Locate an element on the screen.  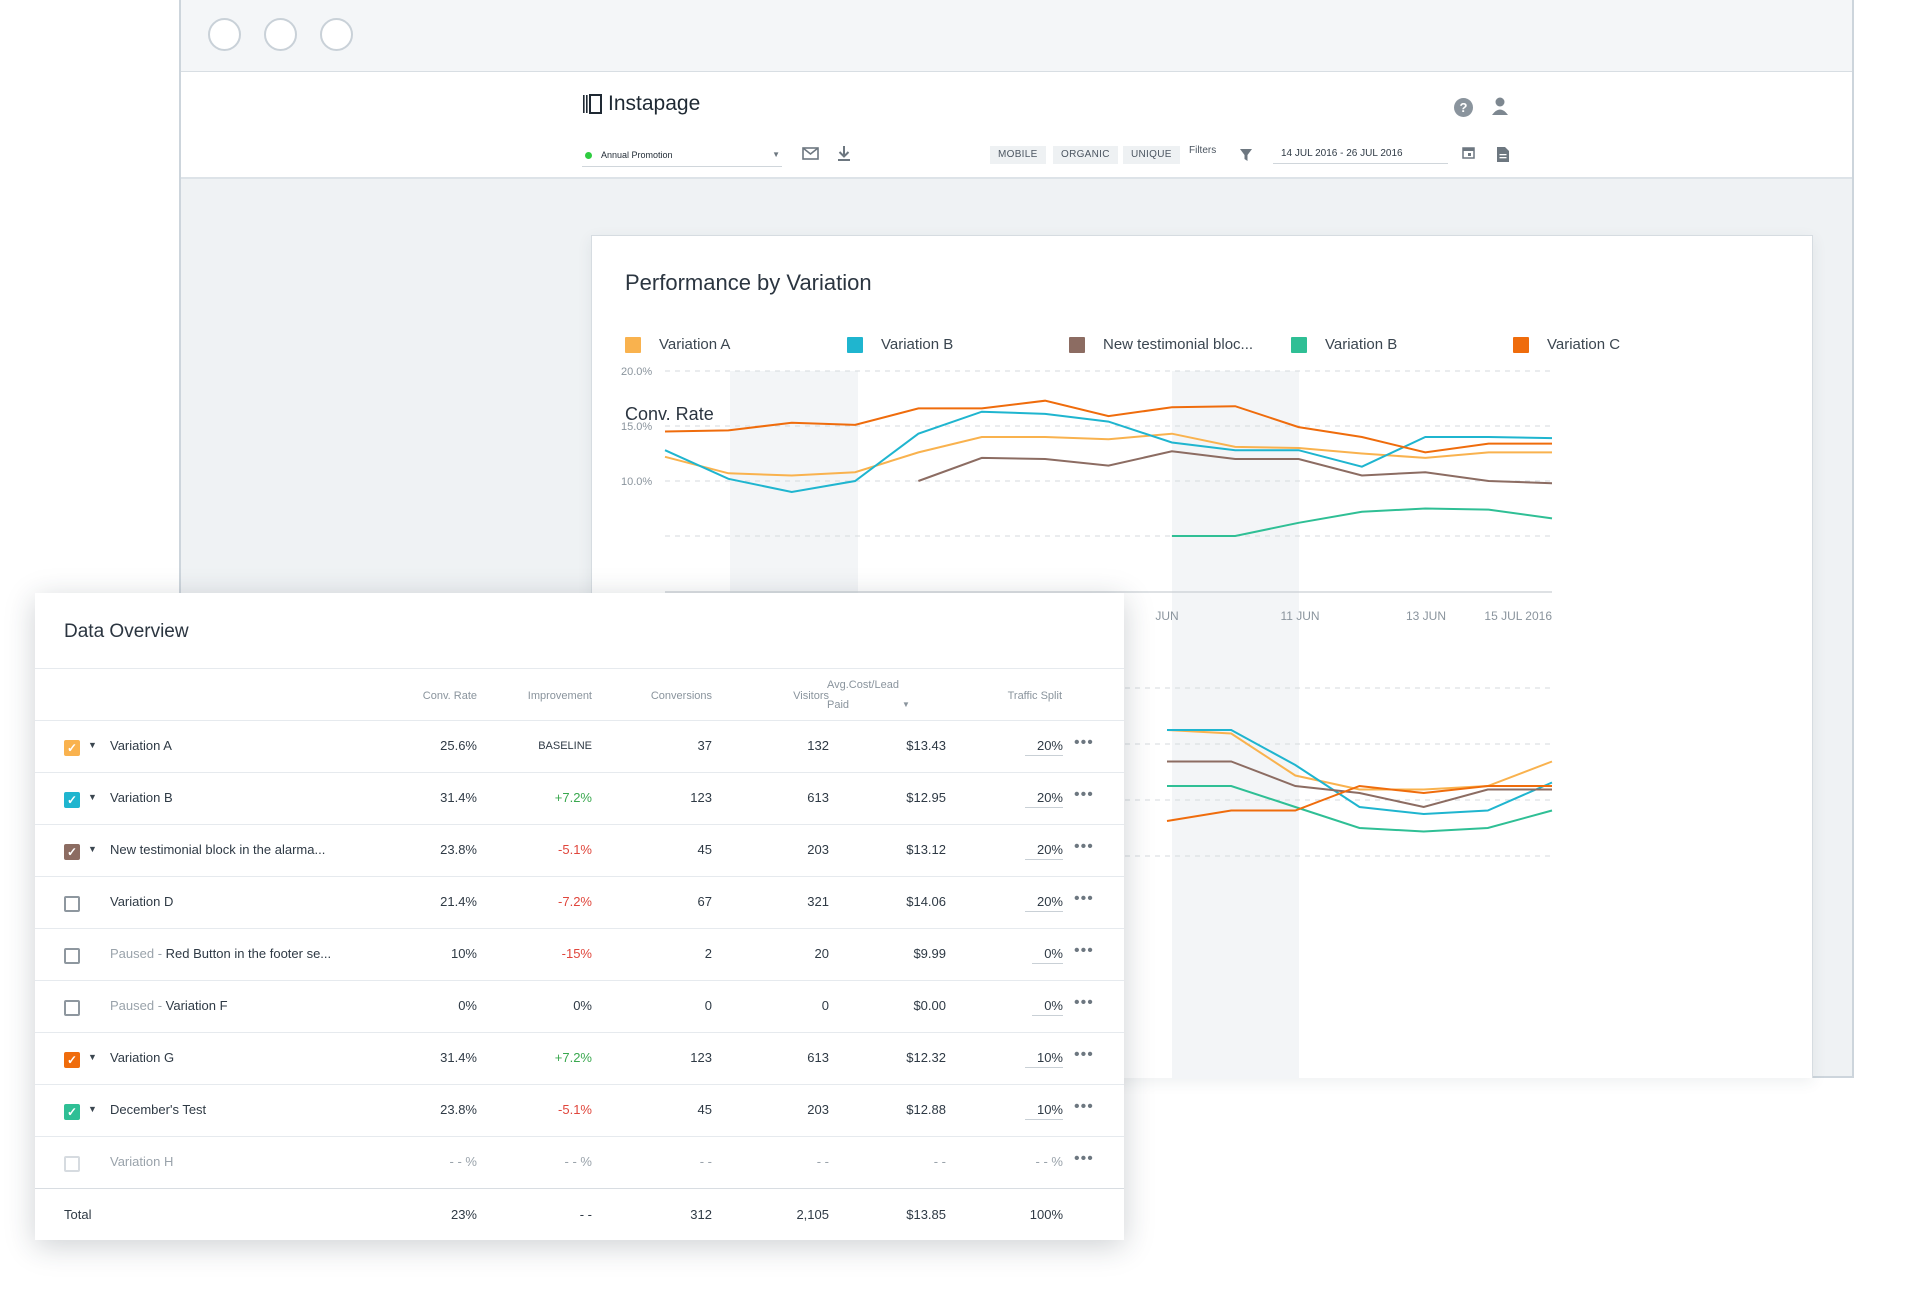
legend-item-variation-b: Variation B is located at coordinates (900, 344).